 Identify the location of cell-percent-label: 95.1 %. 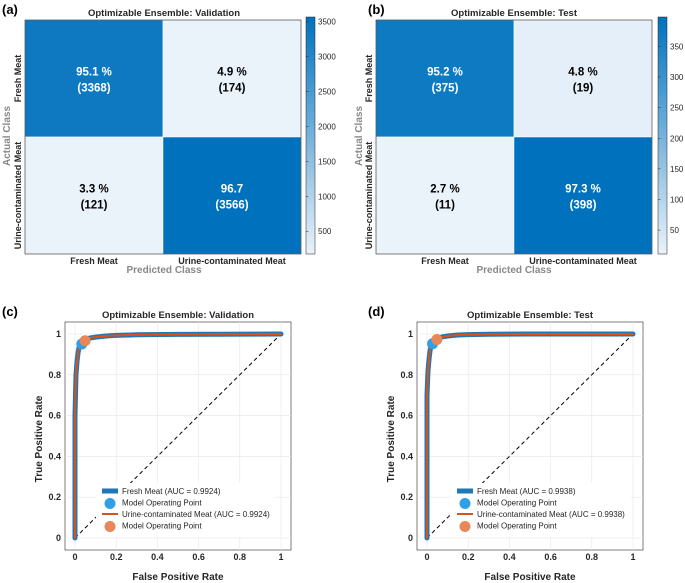
(94, 73).